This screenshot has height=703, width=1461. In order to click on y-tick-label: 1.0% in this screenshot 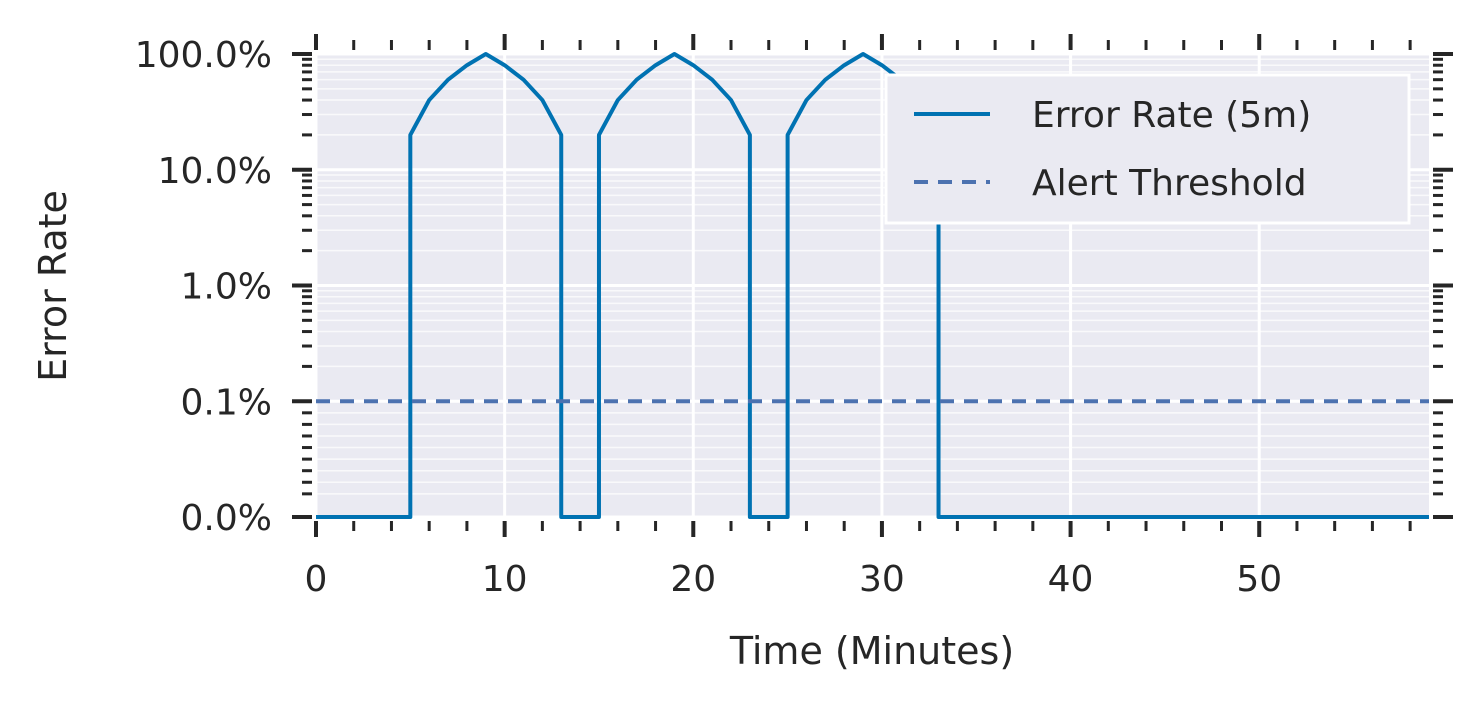, I will do `click(226, 287)`.